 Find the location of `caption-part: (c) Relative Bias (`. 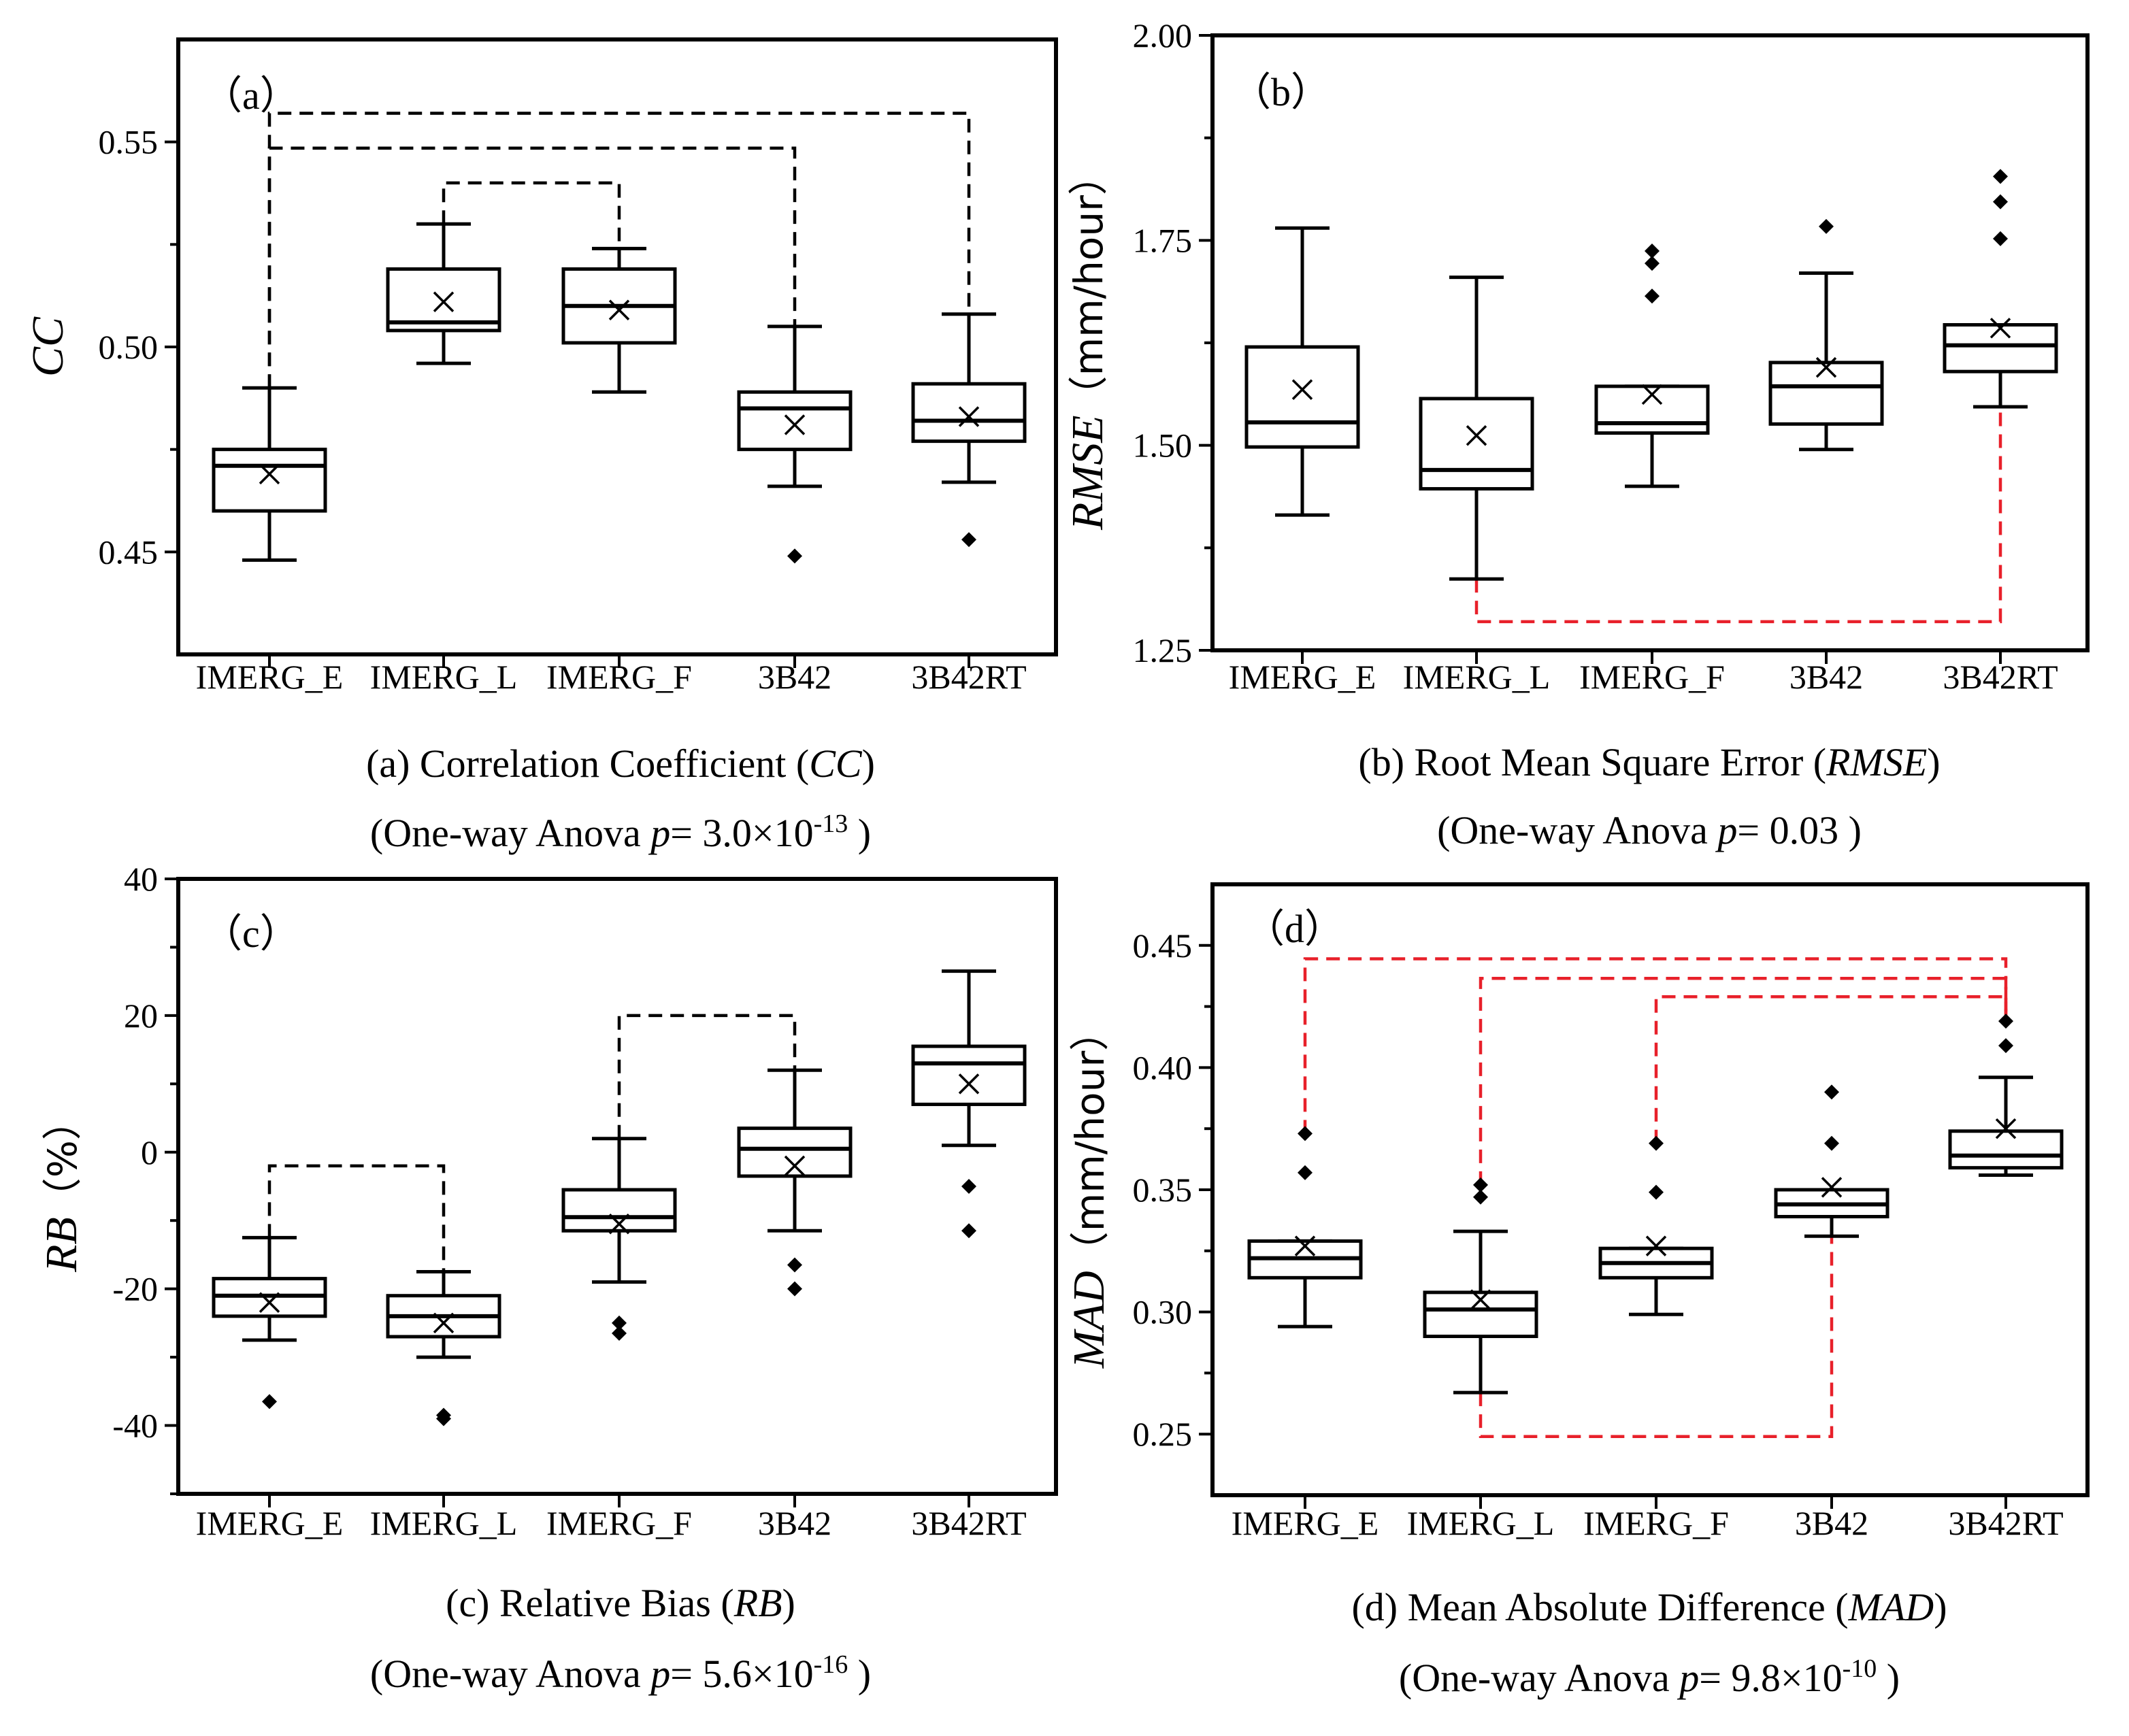

caption-part: (c) Relative Bias ( is located at coordinates (590, 1603).